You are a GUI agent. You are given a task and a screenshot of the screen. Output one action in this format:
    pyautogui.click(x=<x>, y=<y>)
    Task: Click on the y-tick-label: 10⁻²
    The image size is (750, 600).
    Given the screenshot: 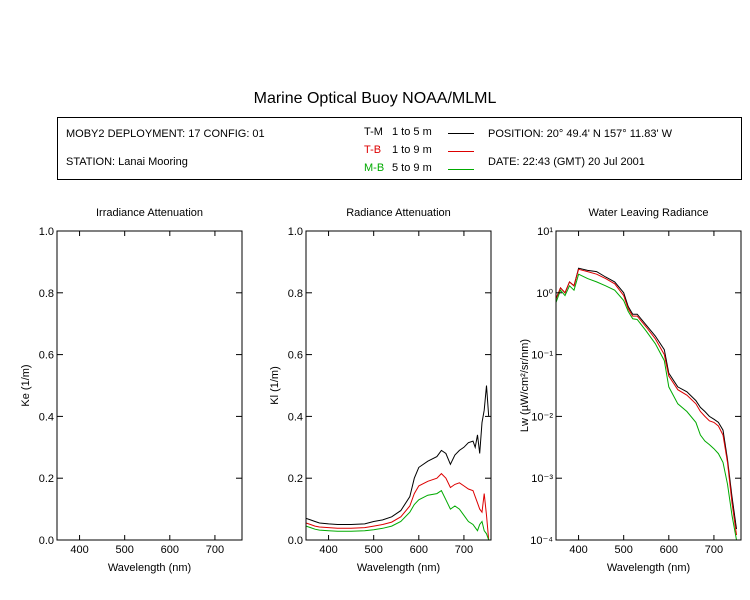 What is the action you would take?
    pyautogui.click(x=542, y=417)
    